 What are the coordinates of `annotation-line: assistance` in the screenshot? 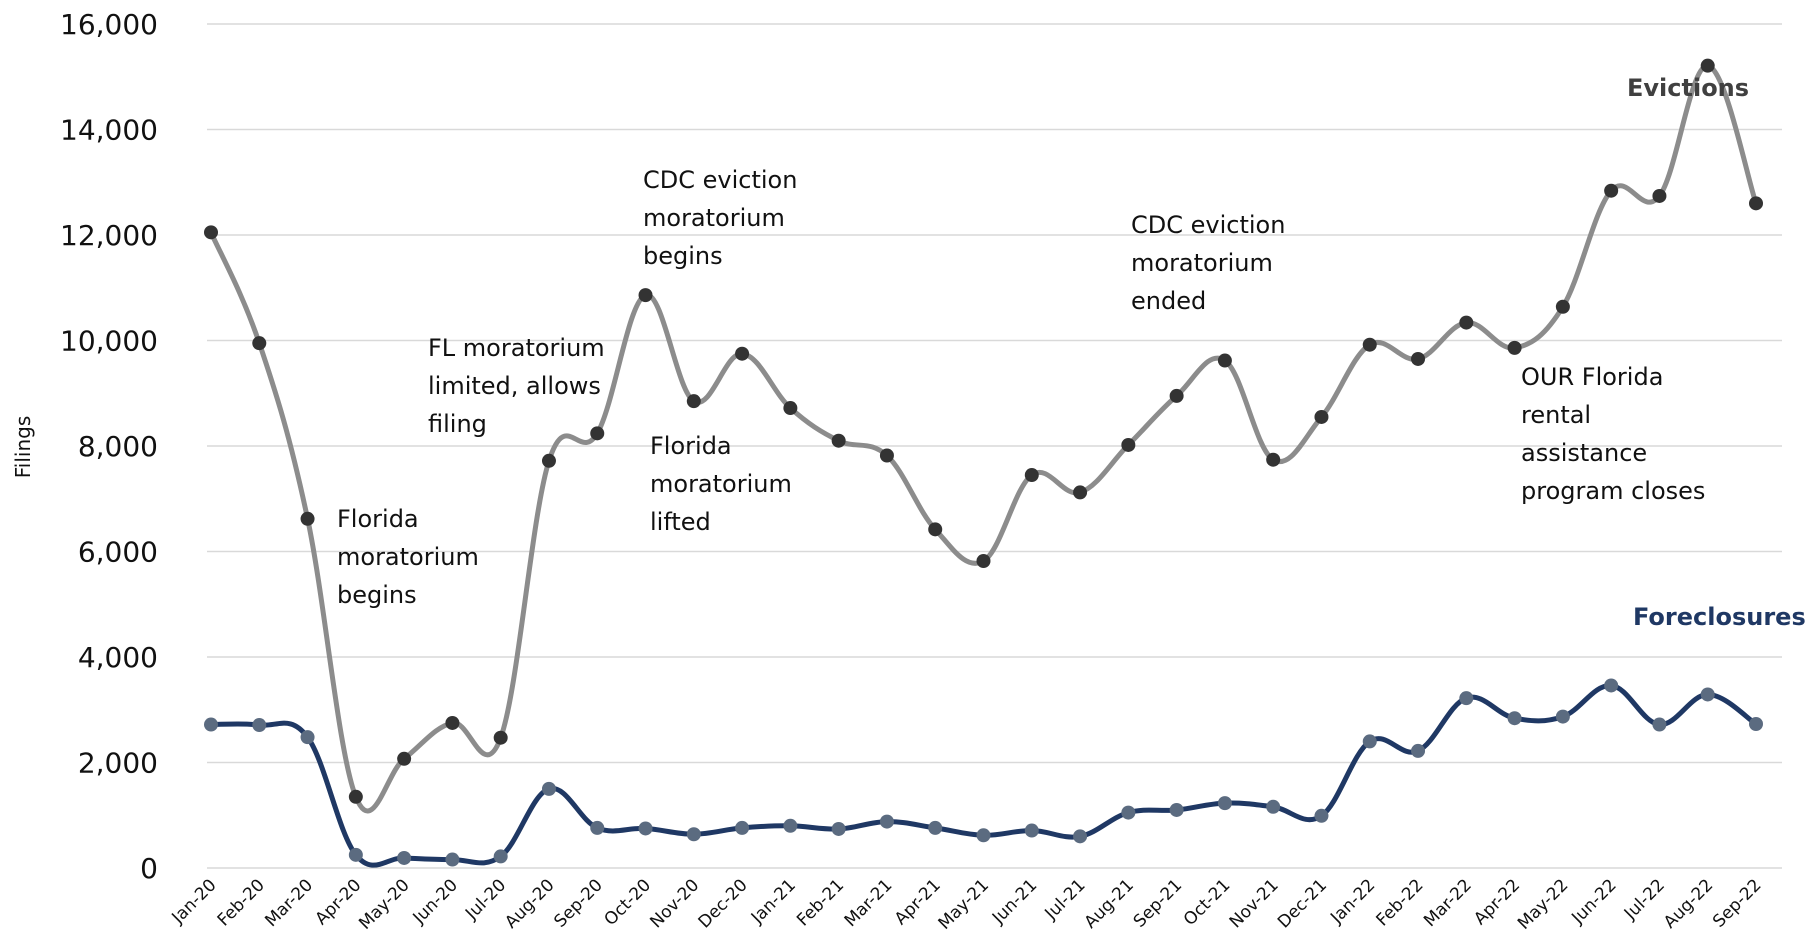 It's located at (1584, 453).